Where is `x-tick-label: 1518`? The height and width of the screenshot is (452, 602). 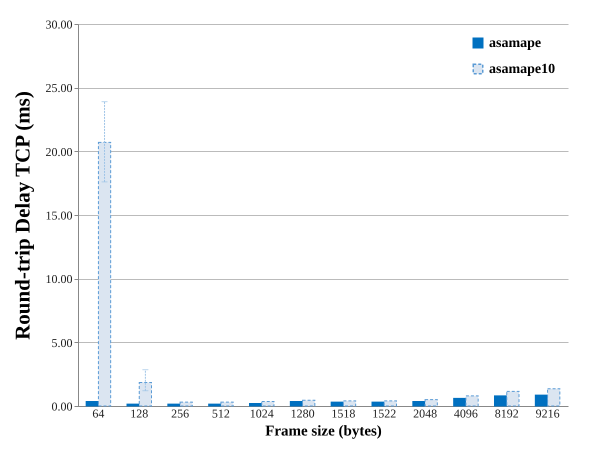
x-tick-label: 1518 is located at coordinates (343, 413).